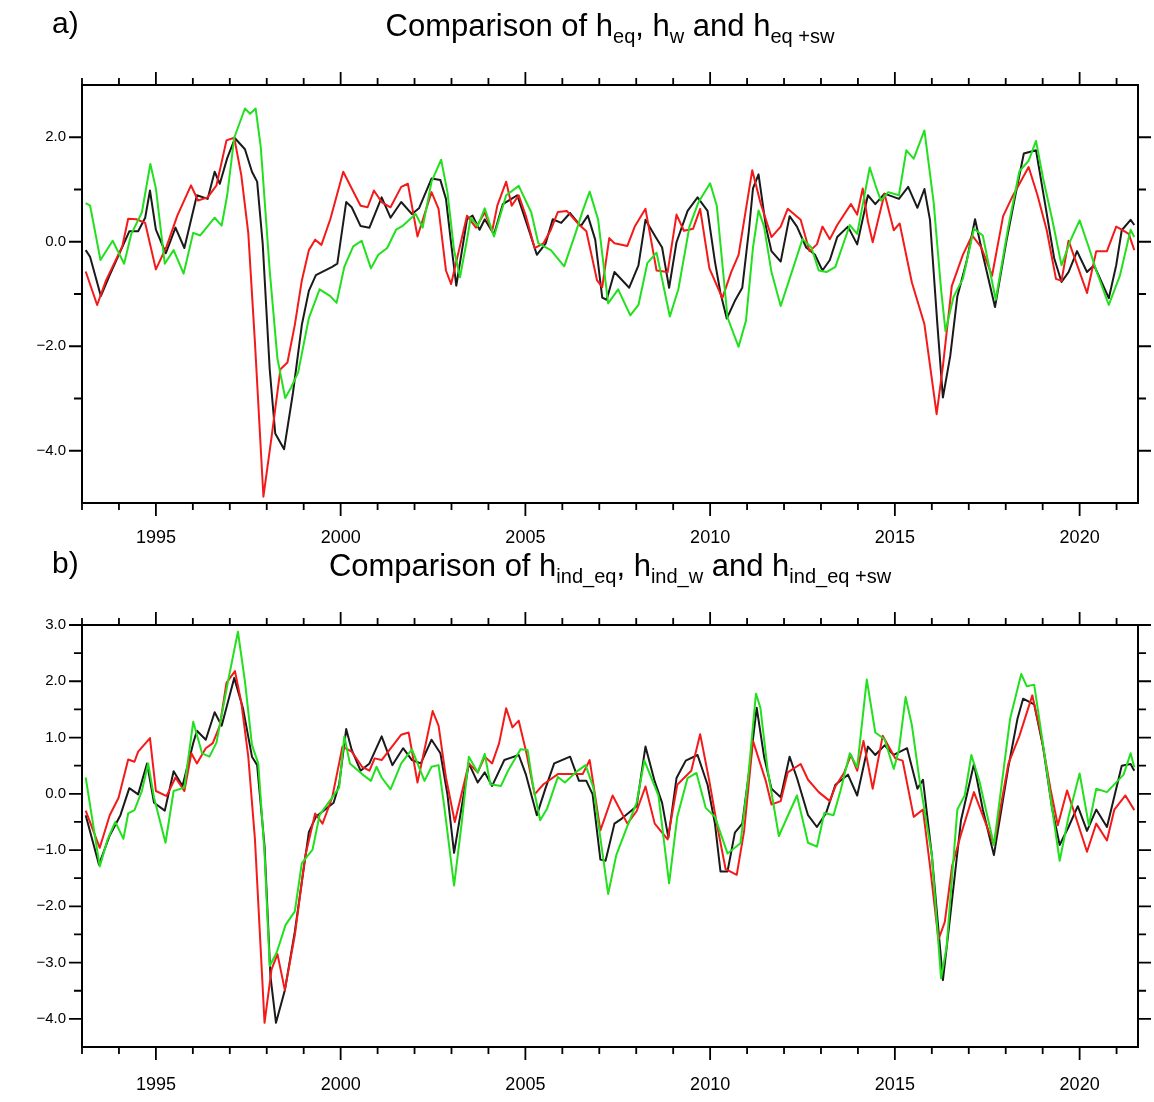  Describe the element at coordinates (610, 568) in the screenshot. I see `chart-title: Comparison of h$_{ind_eq}$, h$_{ind_w}$ and h$_{ind_eq +sw}$` at that location.